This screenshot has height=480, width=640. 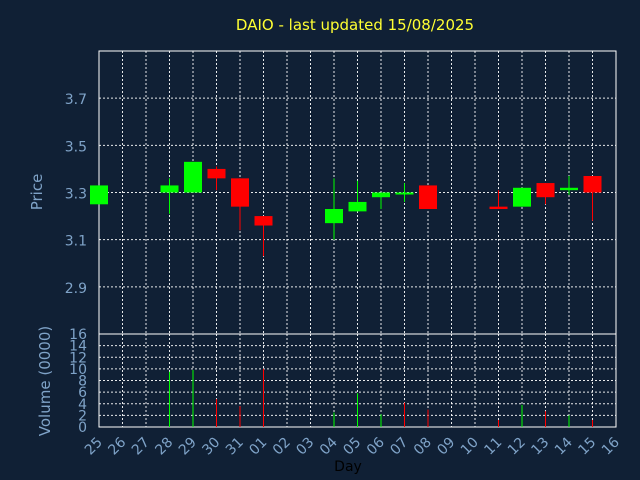 I want to click on x-tick-label: 27, so click(x=141, y=447).